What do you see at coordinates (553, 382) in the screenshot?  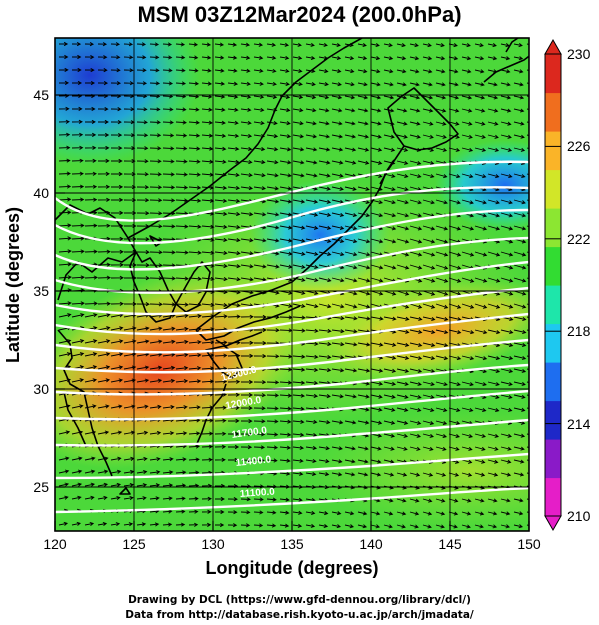 I see `colorbar-segment` at bounding box center [553, 382].